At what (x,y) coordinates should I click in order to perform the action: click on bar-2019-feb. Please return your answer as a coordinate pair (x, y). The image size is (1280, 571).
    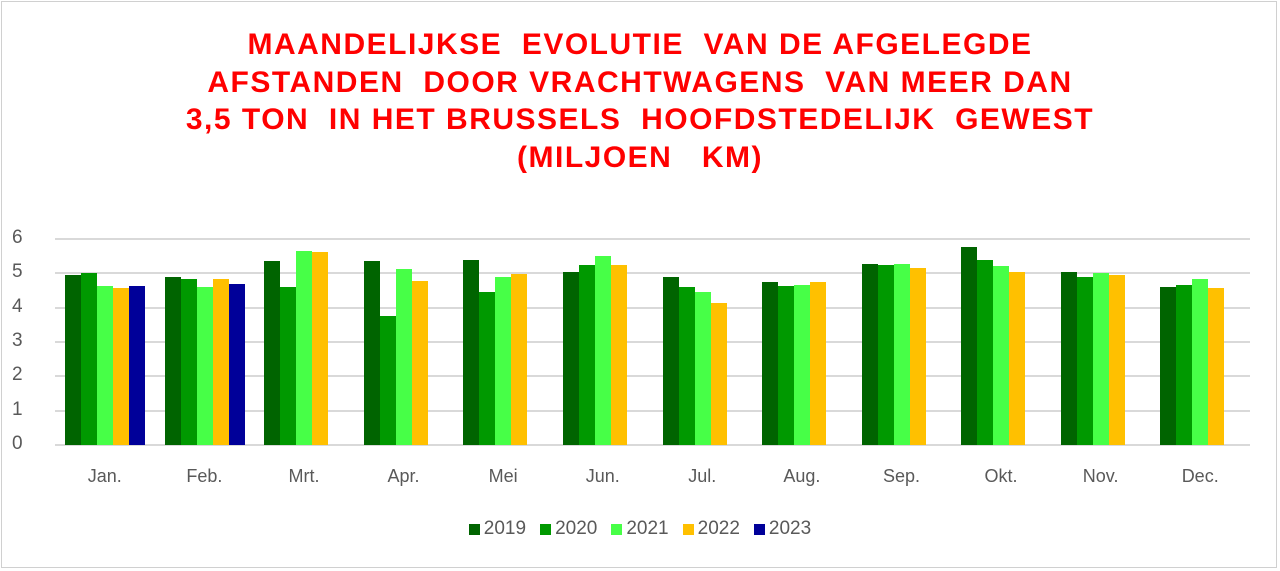
    Looking at the image, I should click on (172, 360).